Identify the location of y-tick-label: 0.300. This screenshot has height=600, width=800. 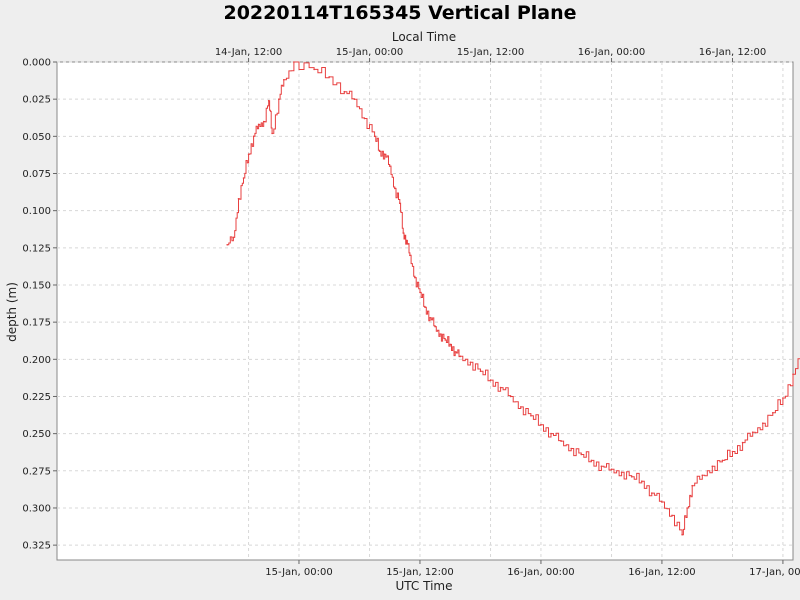
(36, 508).